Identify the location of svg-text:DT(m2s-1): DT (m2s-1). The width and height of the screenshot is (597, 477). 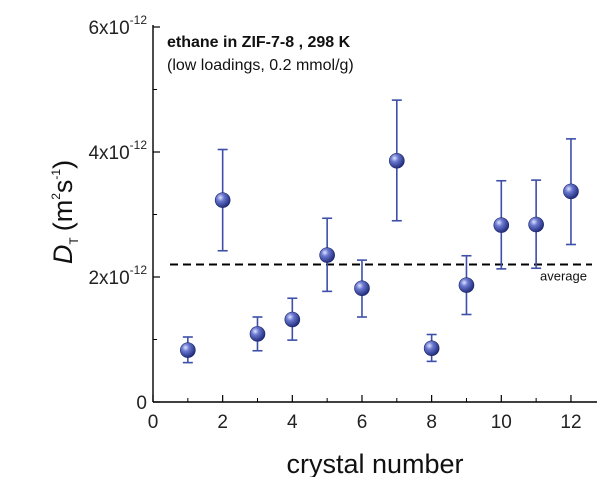
(64, 212).